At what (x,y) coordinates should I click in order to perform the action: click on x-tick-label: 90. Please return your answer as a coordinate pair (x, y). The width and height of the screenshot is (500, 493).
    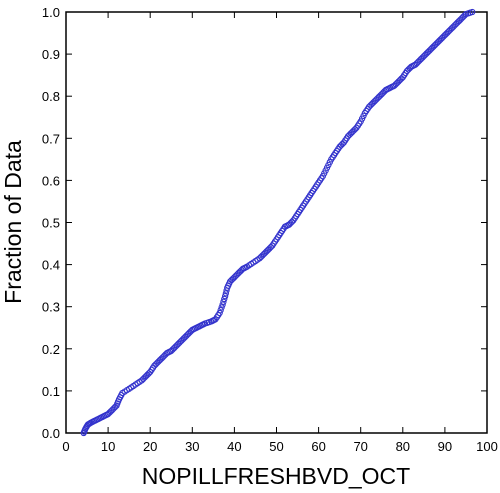
    Looking at the image, I should click on (445, 446).